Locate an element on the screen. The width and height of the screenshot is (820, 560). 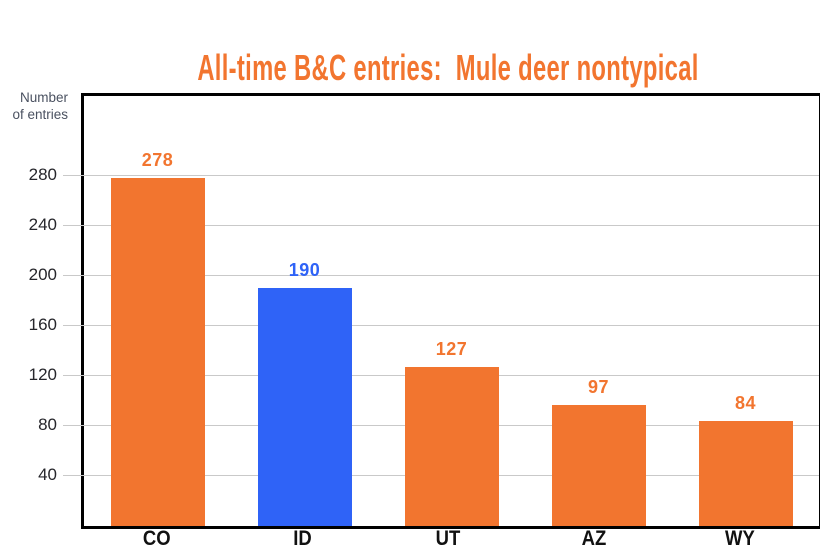
bar-WY is located at coordinates (745, 473).